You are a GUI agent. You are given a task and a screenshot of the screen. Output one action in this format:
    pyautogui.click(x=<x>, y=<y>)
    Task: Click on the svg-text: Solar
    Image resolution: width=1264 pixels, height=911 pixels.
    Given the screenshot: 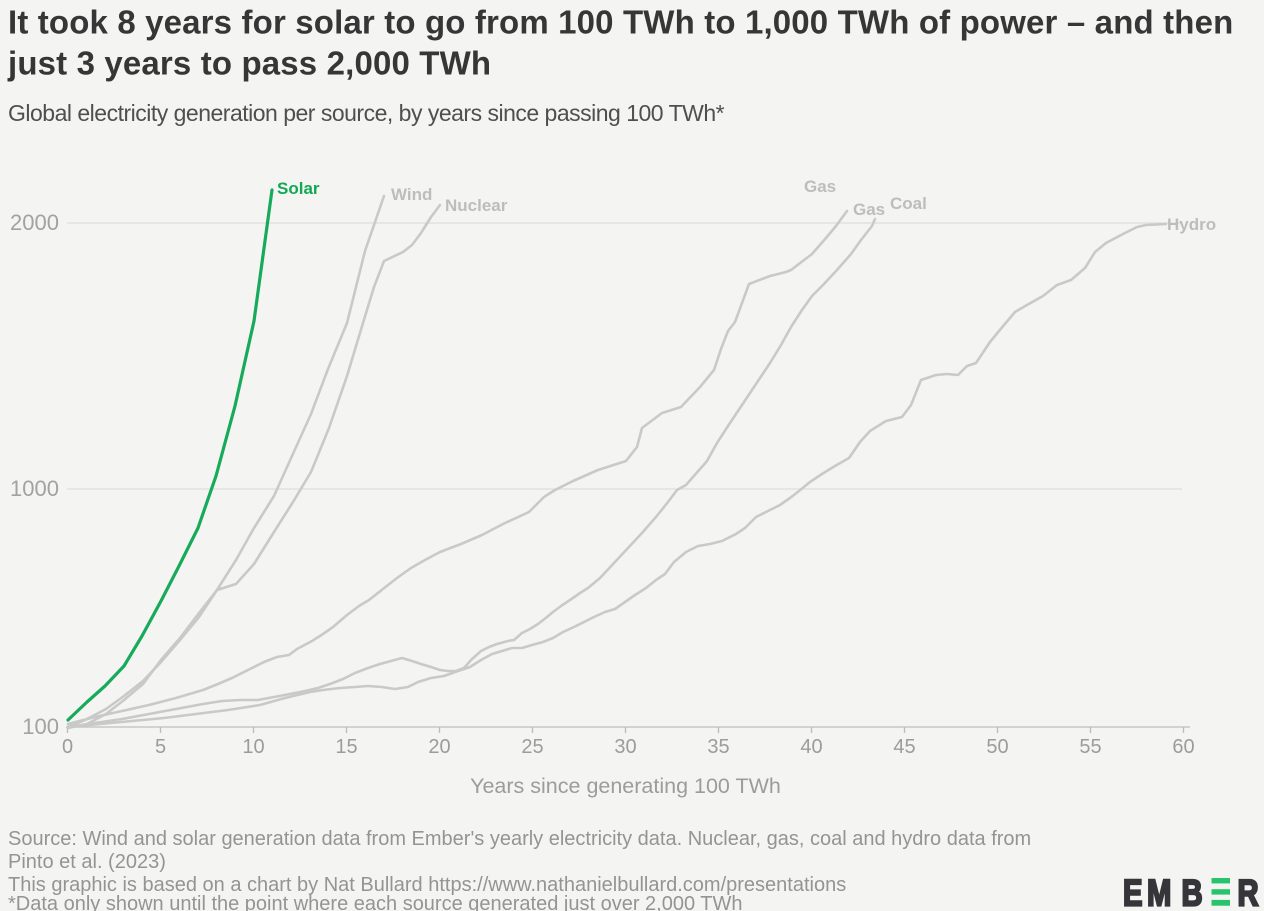 What is the action you would take?
    pyautogui.click(x=298, y=188)
    